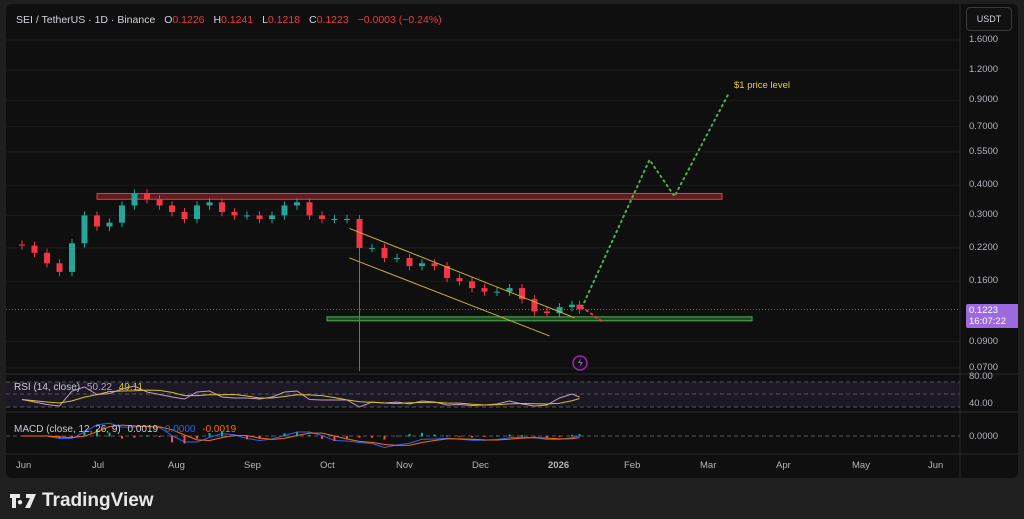 This screenshot has width=1024, height=519. What do you see at coordinates (708, 465) in the screenshot?
I see `time-tick: Mar` at bounding box center [708, 465].